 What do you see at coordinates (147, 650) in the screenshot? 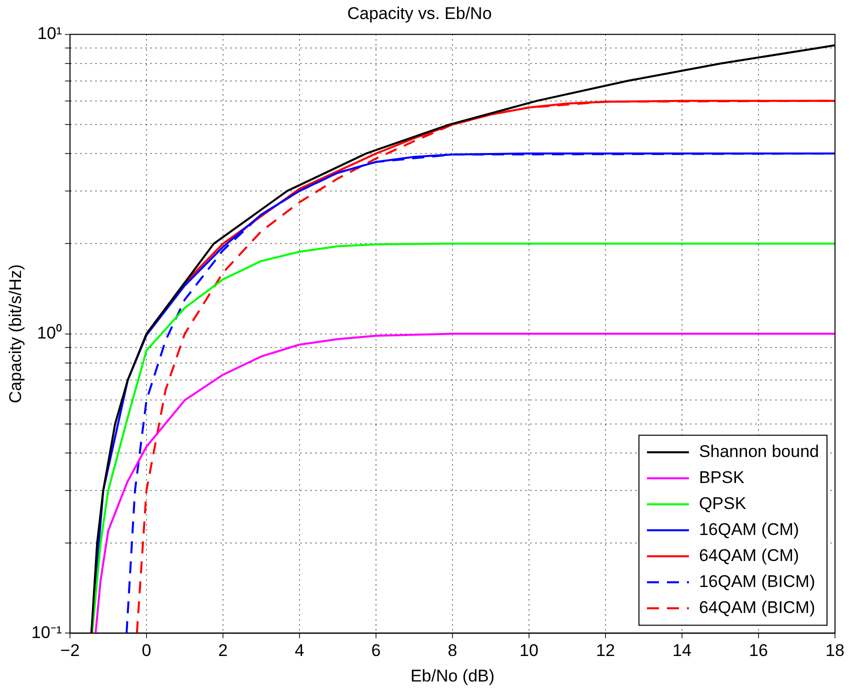
I see `x-tick-label: 0` at bounding box center [147, 650].